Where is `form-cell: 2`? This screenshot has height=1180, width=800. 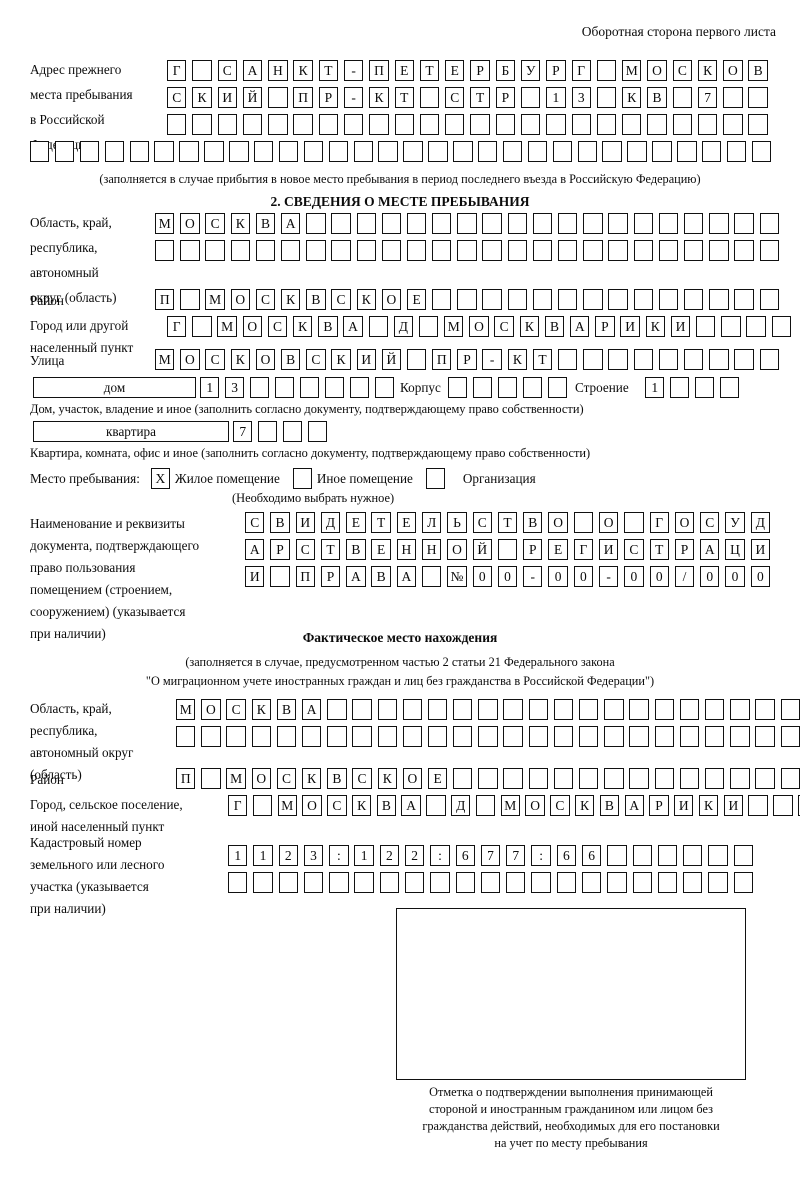 form-cell: 2 is located at coordinates (288, 855).